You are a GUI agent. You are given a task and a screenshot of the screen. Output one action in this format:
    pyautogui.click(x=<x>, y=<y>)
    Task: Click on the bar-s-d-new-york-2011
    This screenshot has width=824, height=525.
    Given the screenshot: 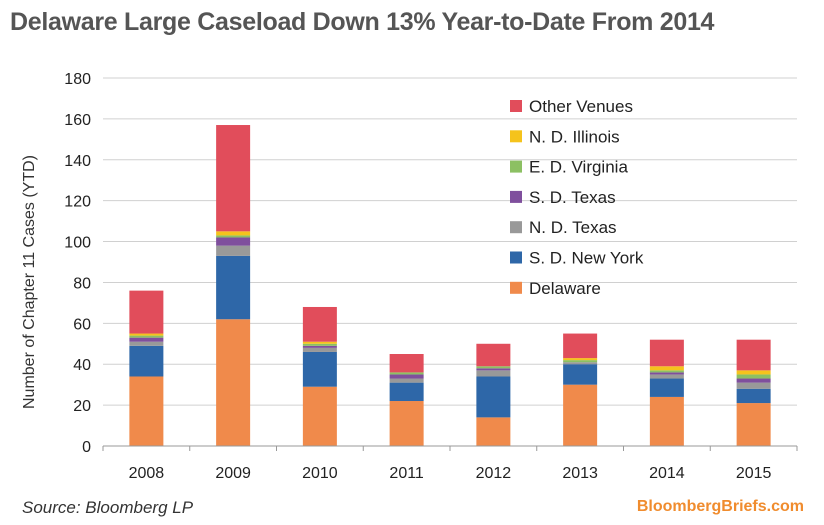 What is the action you would take?
    pyautogui.click(x=406, y=392)
    